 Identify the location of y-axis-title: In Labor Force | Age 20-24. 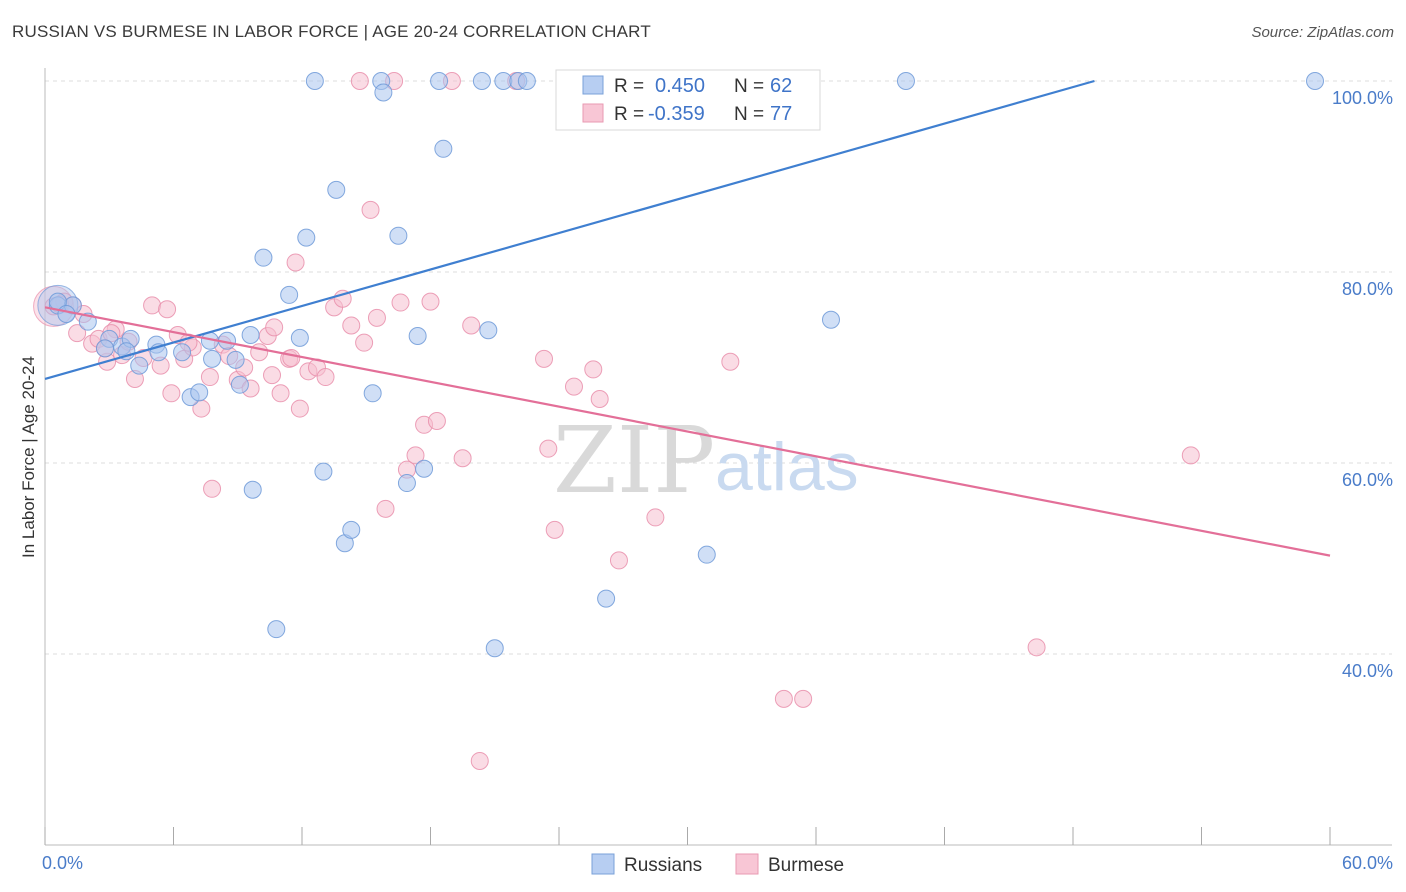
(28, 457).